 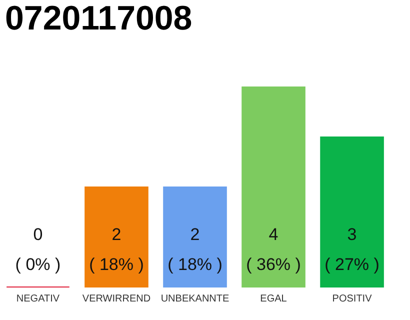 I want to click on data-label: 3 ( 27% ), so click(x=352, y=249).